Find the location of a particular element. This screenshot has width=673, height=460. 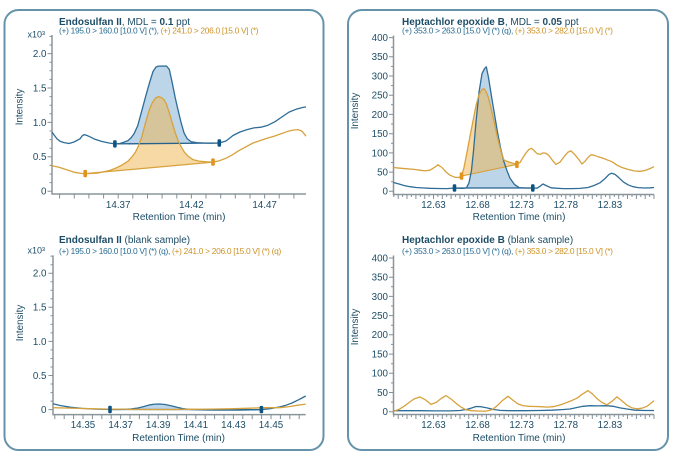

svg-text: 14.35 is located at coordinates (83, 425).